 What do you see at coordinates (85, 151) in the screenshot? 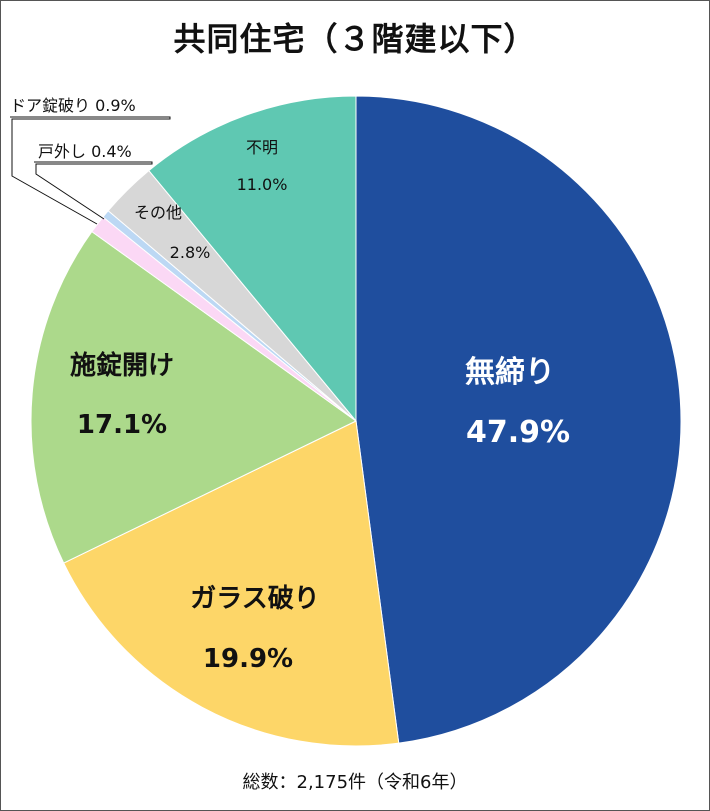
I see `slice-toso-label: 戸外し 0.4%` at bounding box center [85, 151].